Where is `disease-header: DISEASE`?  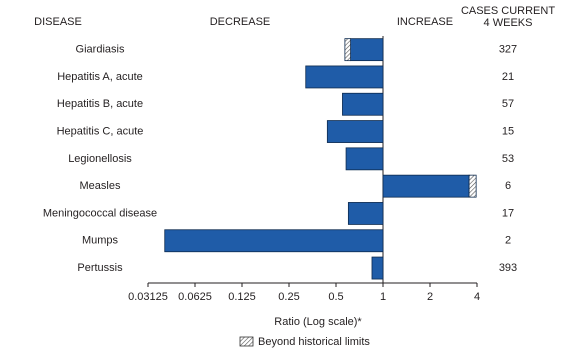 disease-header: DISEASE is located at coordinates (58, 22).